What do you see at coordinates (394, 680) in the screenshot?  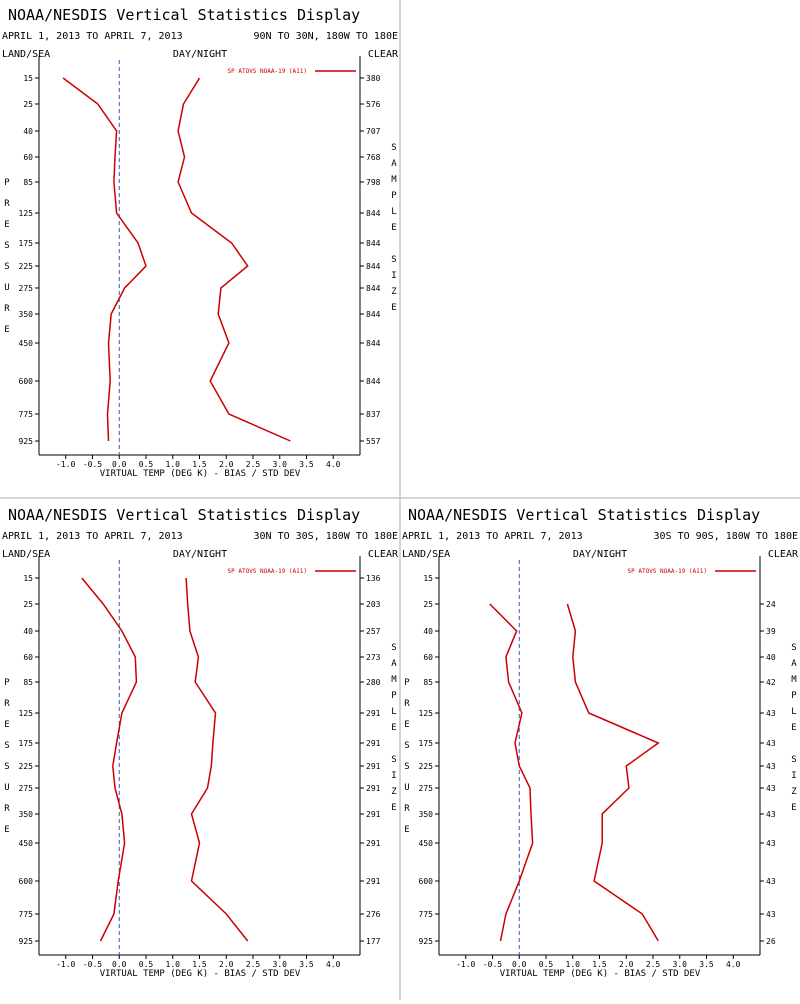 I see `sample-size-axis-letter: M` at bounding box center [394, 680].